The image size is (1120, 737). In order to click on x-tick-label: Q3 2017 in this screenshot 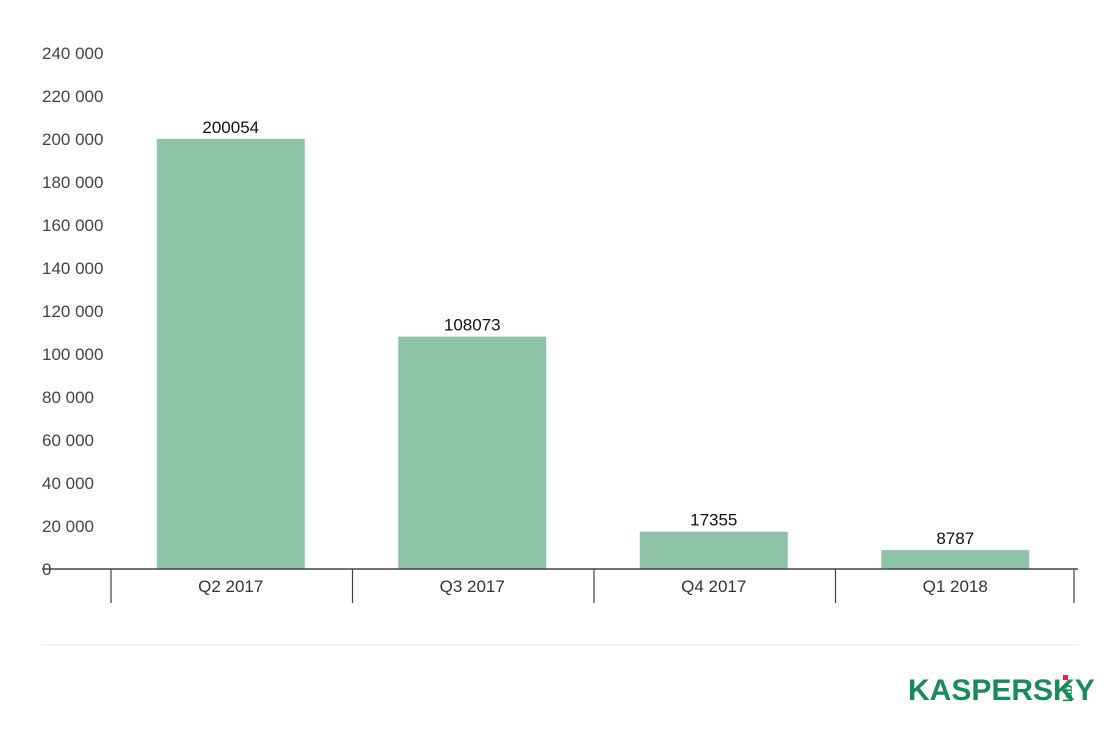, I will do `click(472, 586)`.